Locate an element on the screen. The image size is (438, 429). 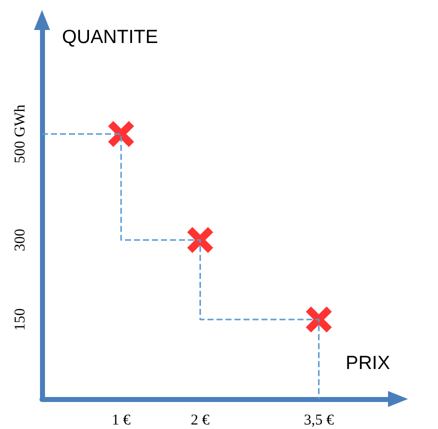
x-axis-title: PRIX is located at coordinates (368, 363).